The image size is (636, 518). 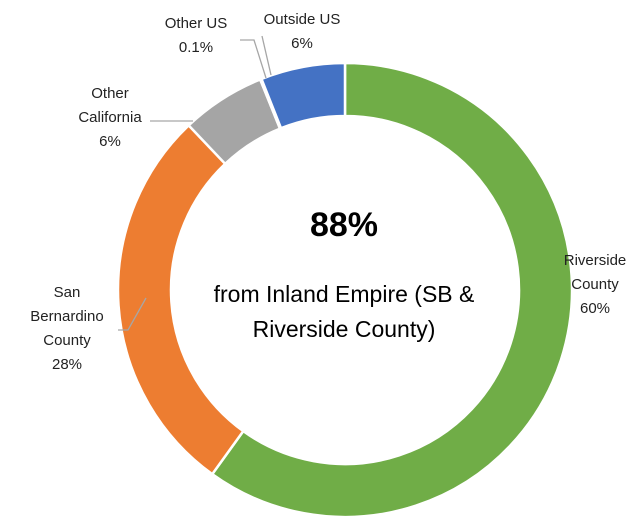 I want to click on data-label-other-california-line-1: Other, so click(x=110, y=93).